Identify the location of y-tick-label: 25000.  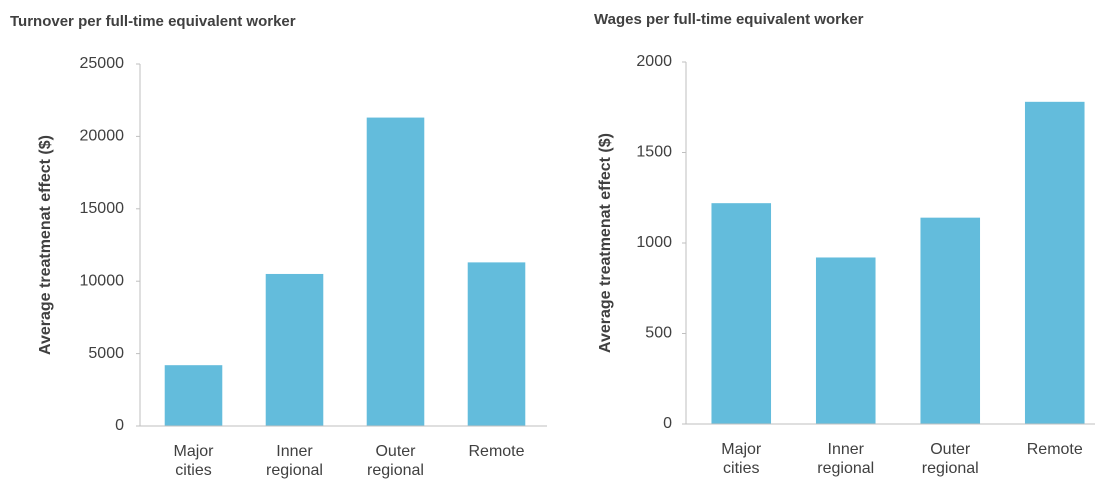
(102, 63).